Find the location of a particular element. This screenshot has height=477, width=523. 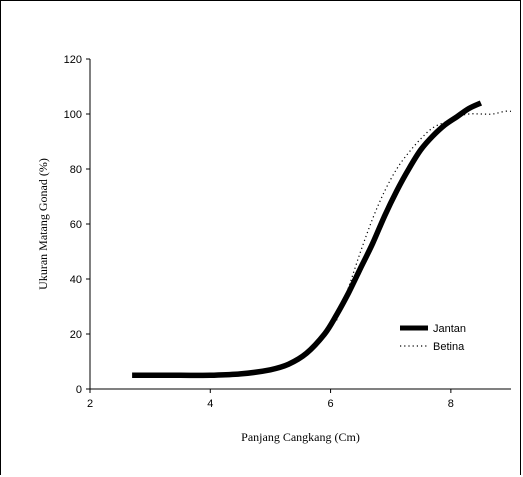

x-tick-label: 4 is located at coordinates (210, 404).